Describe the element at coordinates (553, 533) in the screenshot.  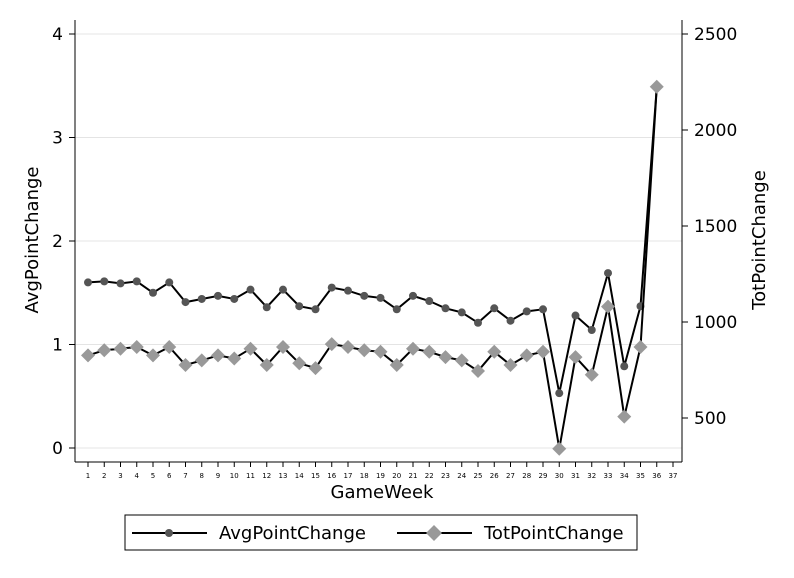
I see `legend-label-tot: TotPointChange` at that location.